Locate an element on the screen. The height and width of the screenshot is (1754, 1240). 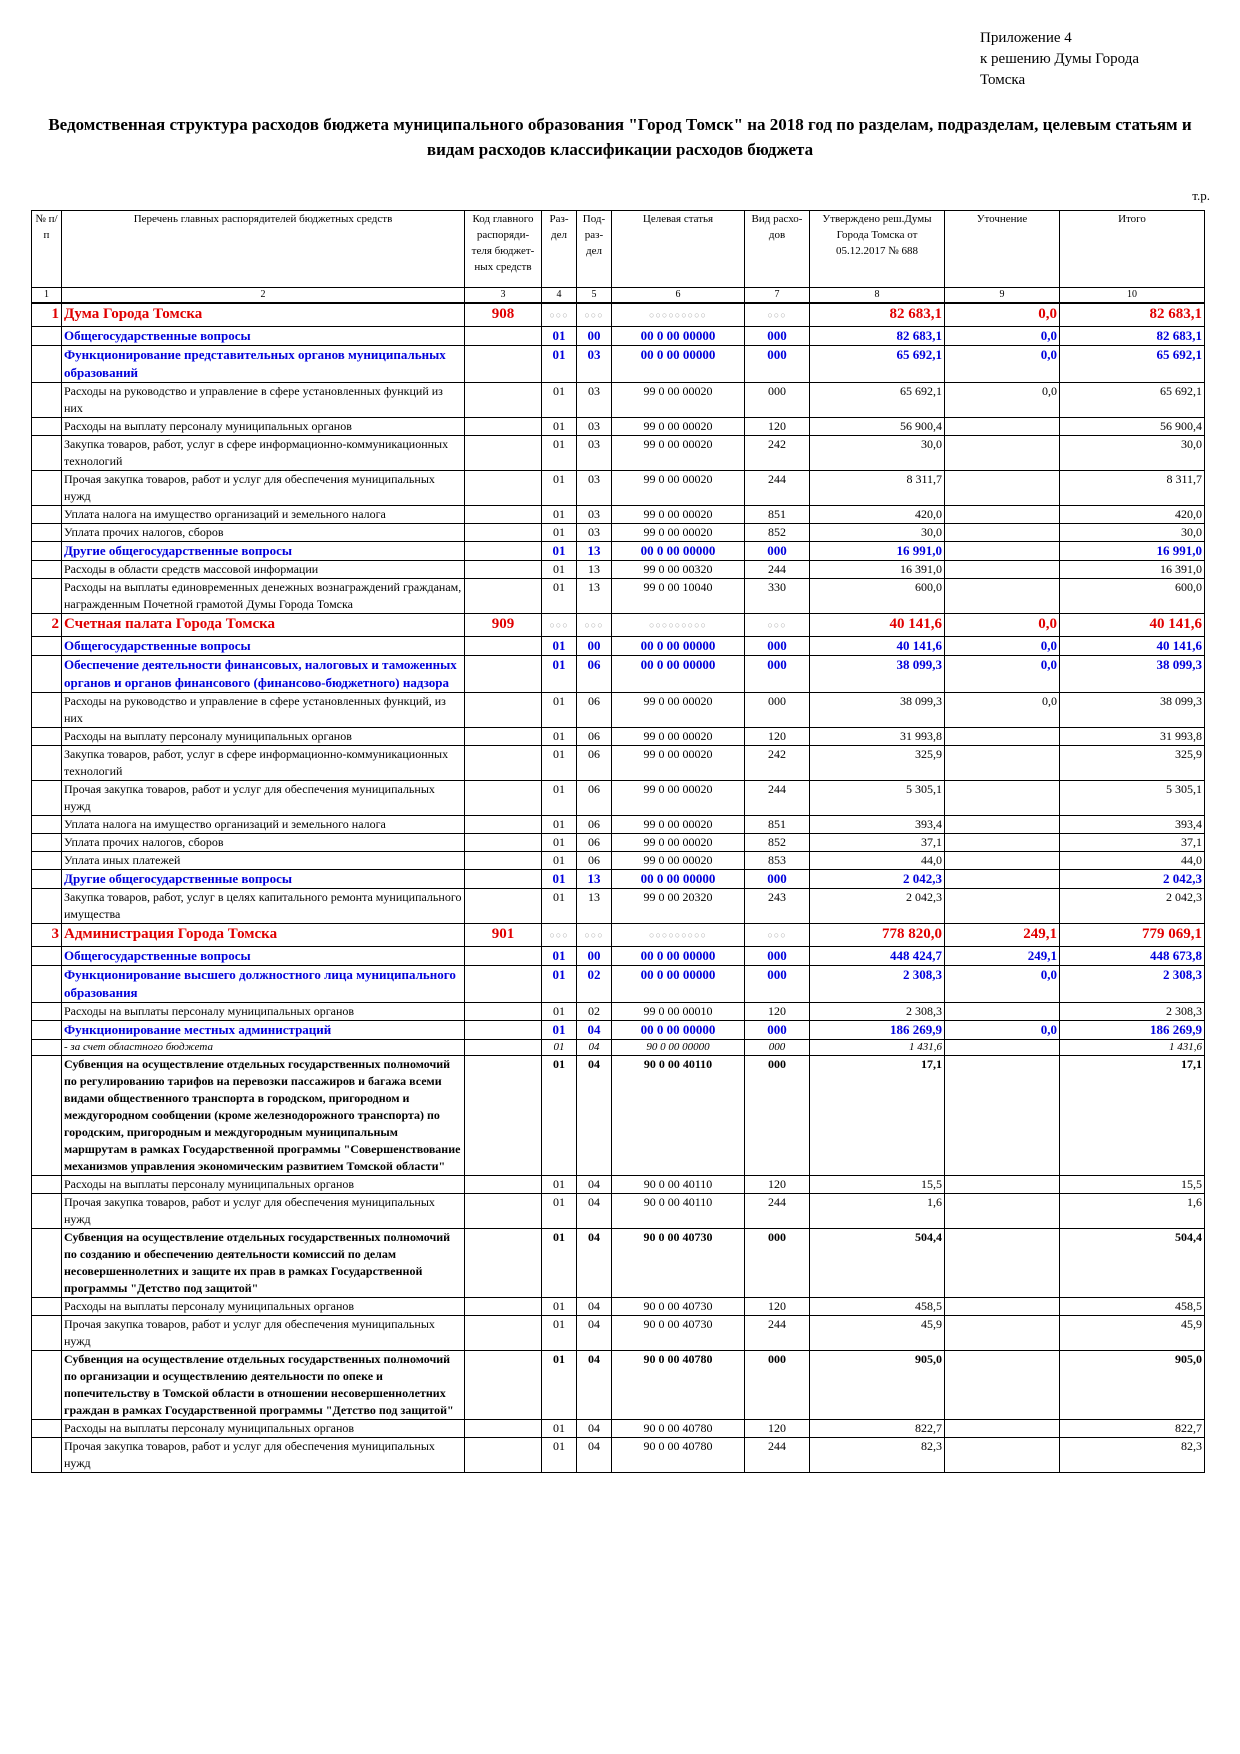
row-expense-type: 120 is located at coordinates (777, 1011).